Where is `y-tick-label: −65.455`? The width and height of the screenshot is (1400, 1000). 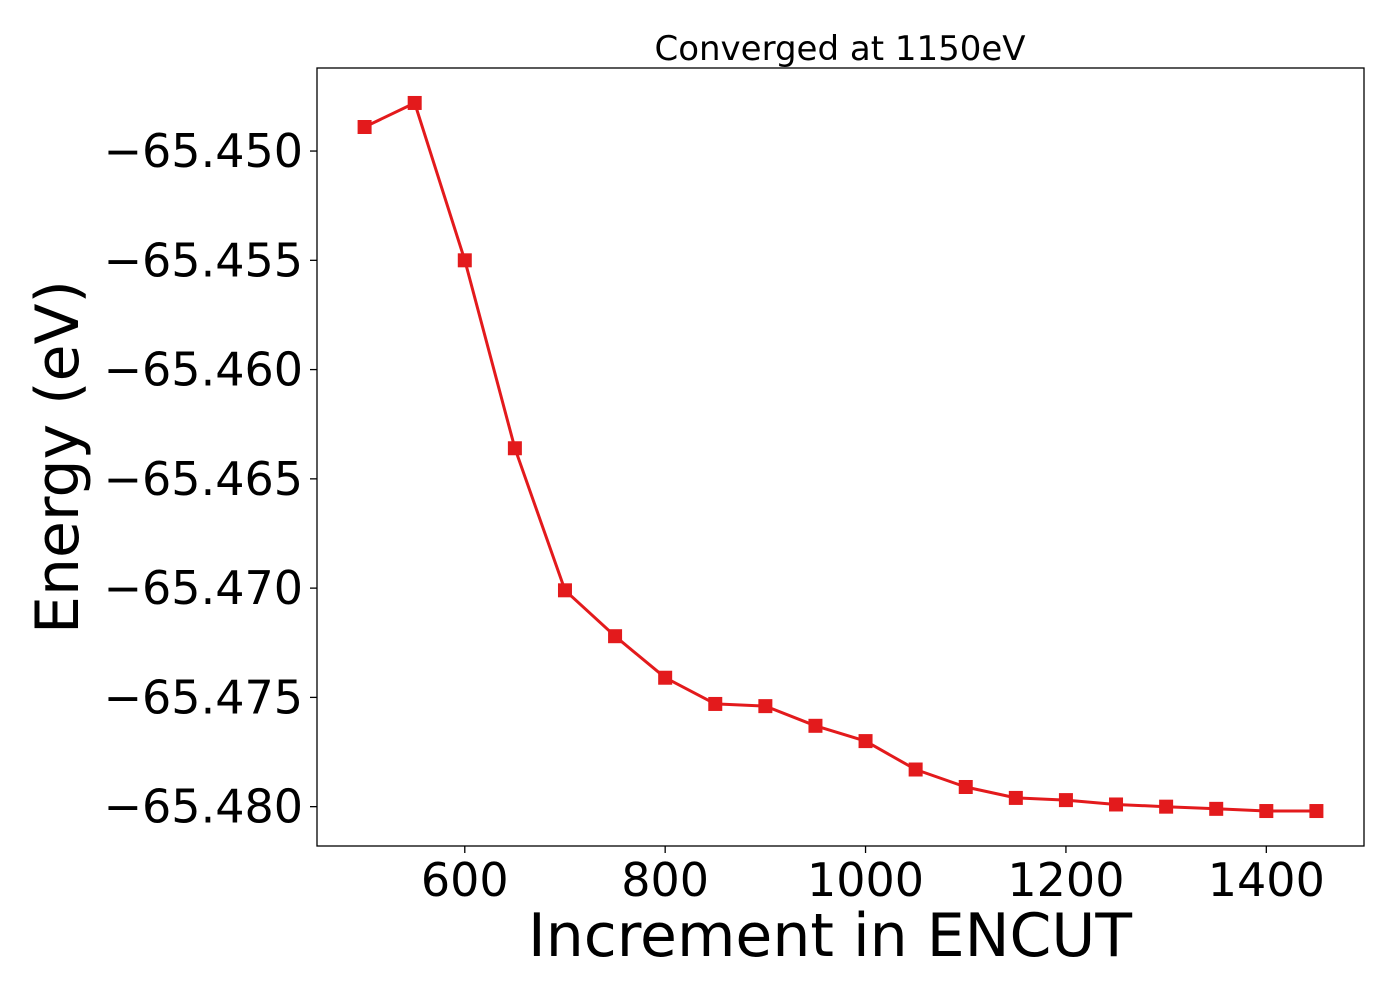
y-tick-label: −65.455 is located at coordinates (204, 260).